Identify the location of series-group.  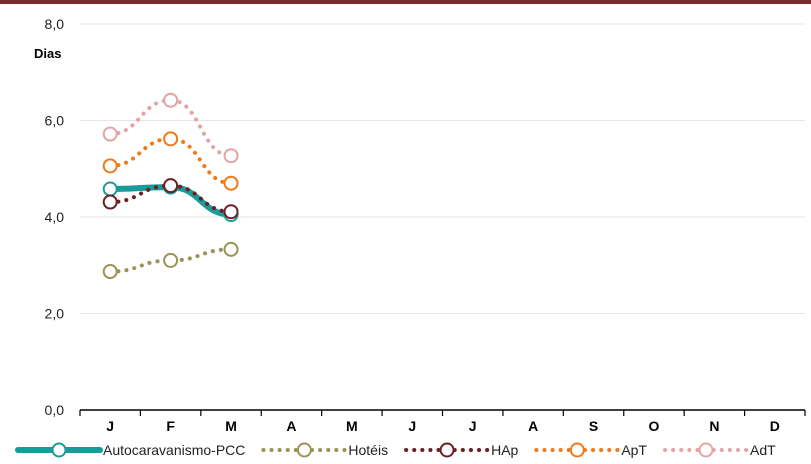
(170, 186).